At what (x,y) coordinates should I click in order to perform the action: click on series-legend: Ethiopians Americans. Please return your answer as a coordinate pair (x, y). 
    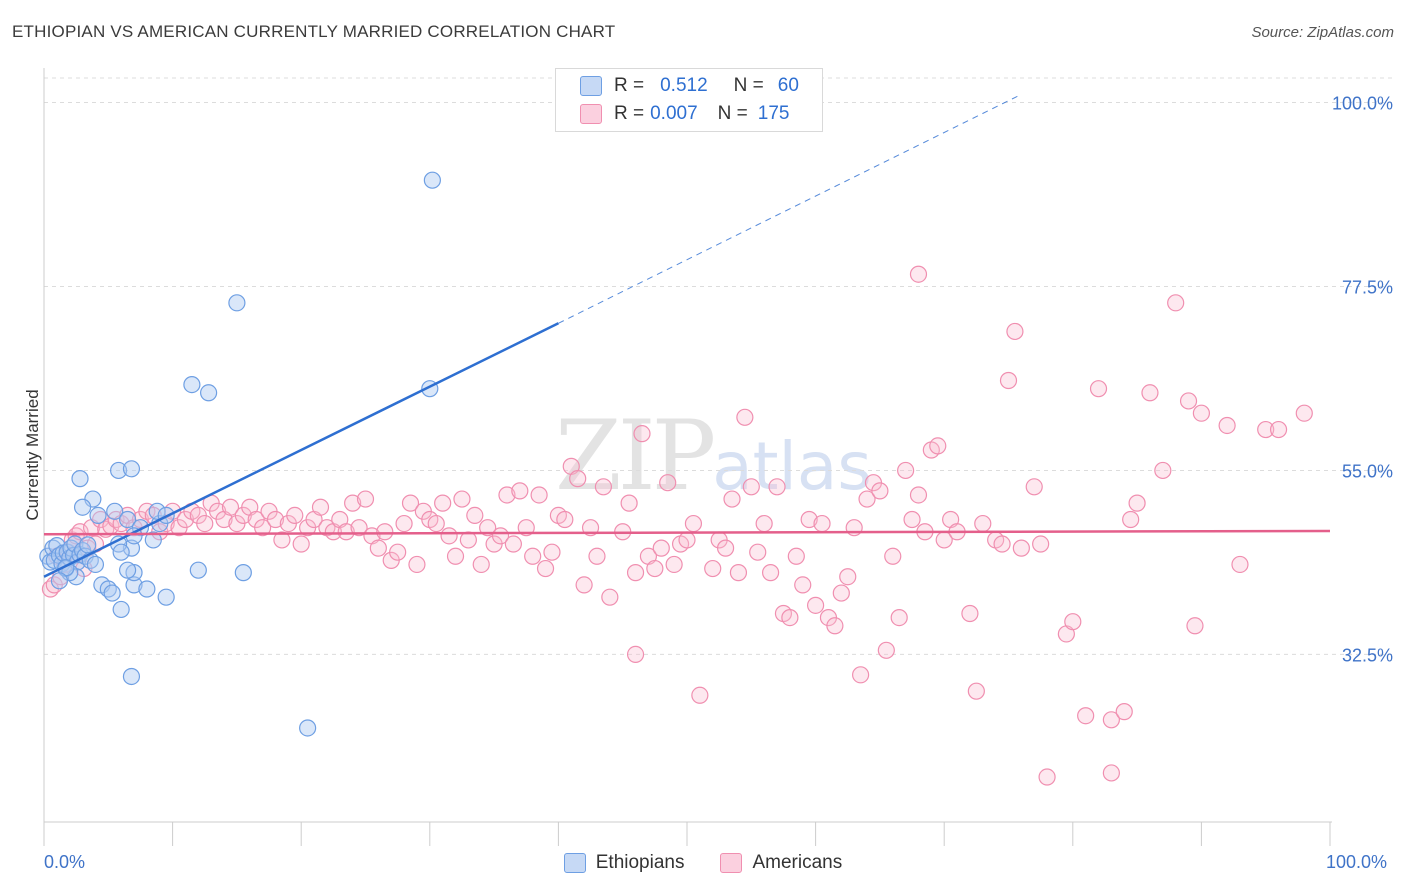
    Looking at the image, I should click on (703, 863).